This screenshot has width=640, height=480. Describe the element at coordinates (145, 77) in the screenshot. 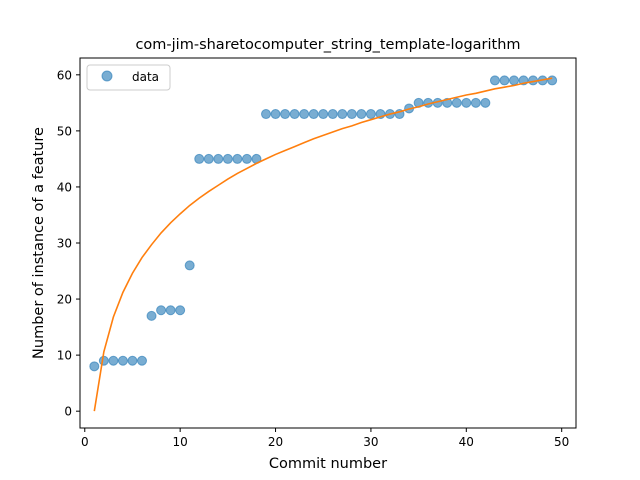

I see `legend-label-data: data` at that location.